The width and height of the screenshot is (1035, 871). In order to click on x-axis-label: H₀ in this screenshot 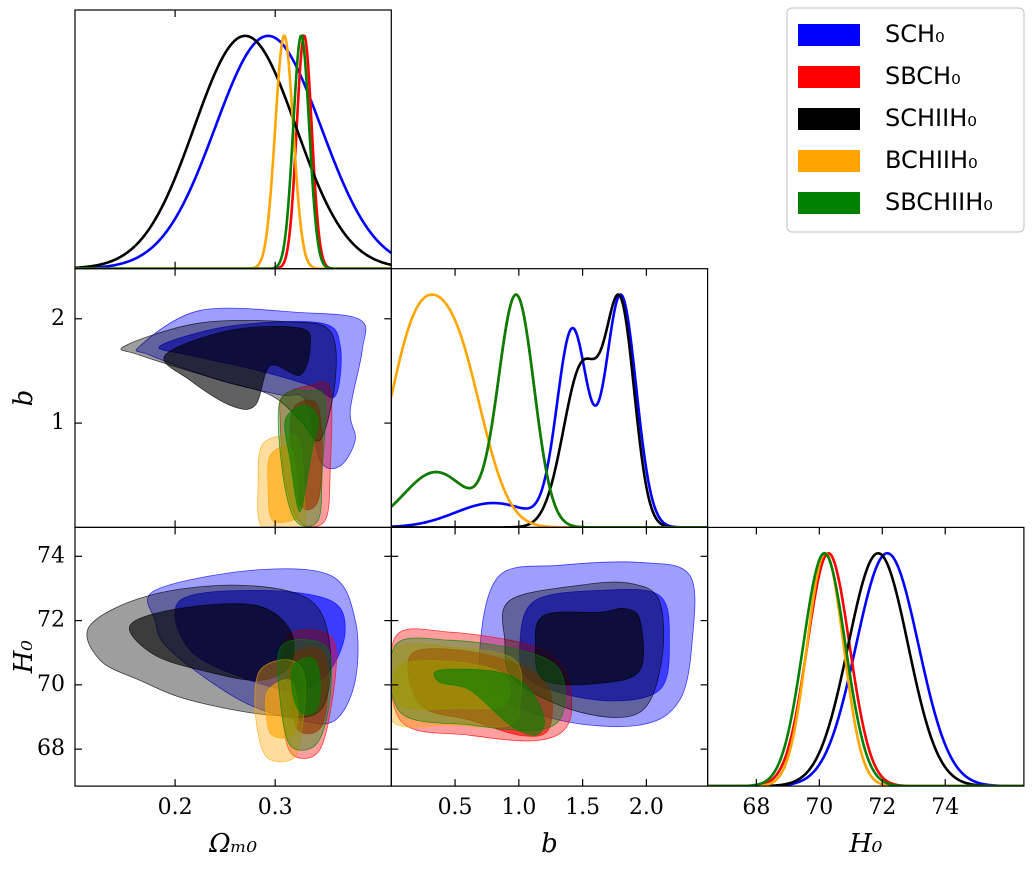, I will do `click(865, 844)`.